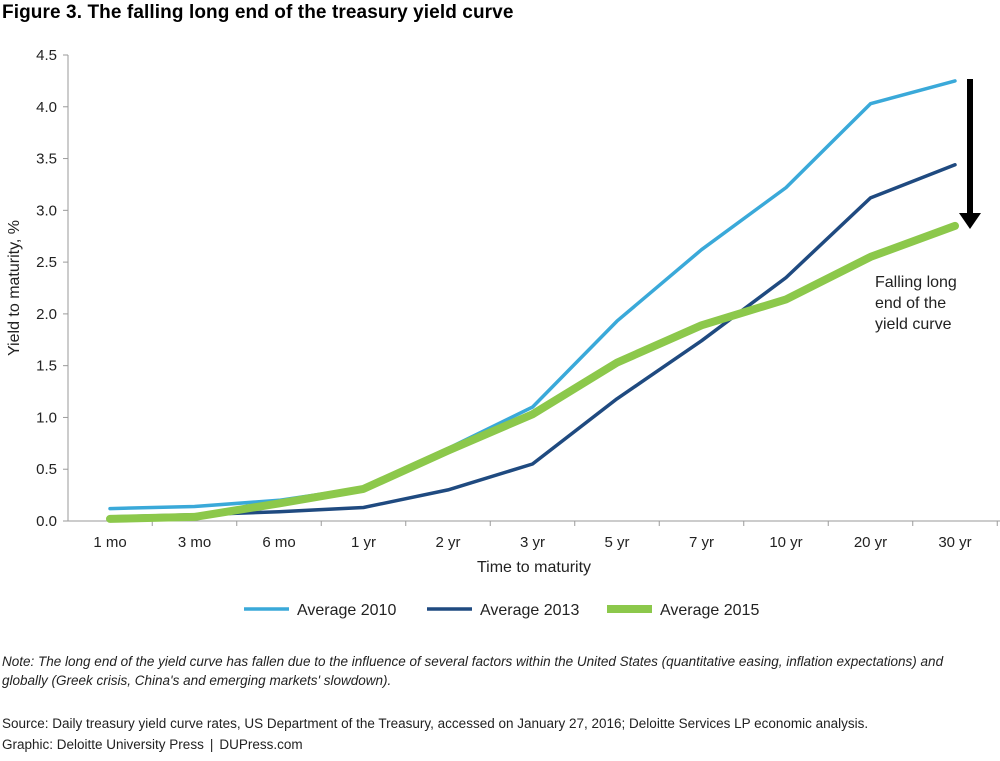 The width and height of the screenshot is (1000, 761). I want to click on legend-label: Average 2013, so click(529, 610).